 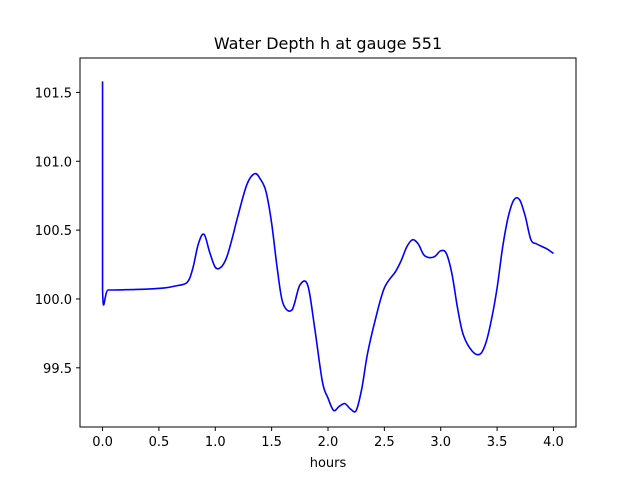 What do you see at coordinates (53, 93) in the screenshot?
I see `y-tick-label: 101.5` at bounding box center [53, 93].